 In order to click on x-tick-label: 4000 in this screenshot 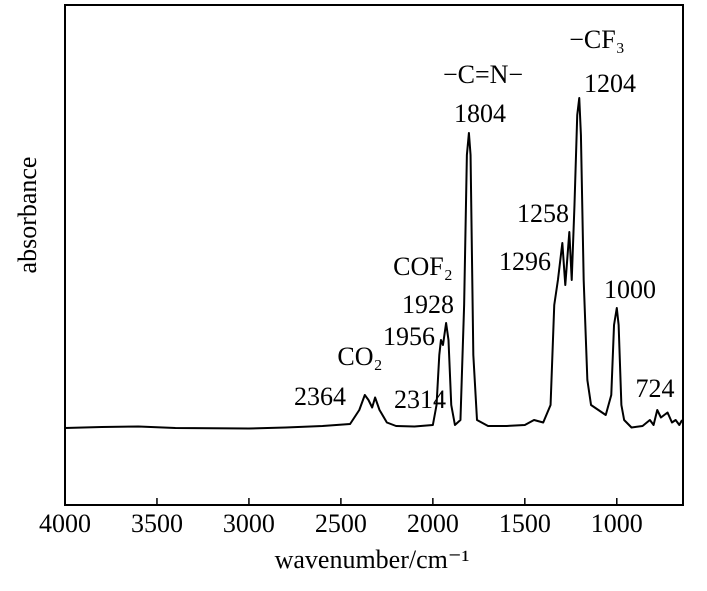, I will do `click(65, 523)`.